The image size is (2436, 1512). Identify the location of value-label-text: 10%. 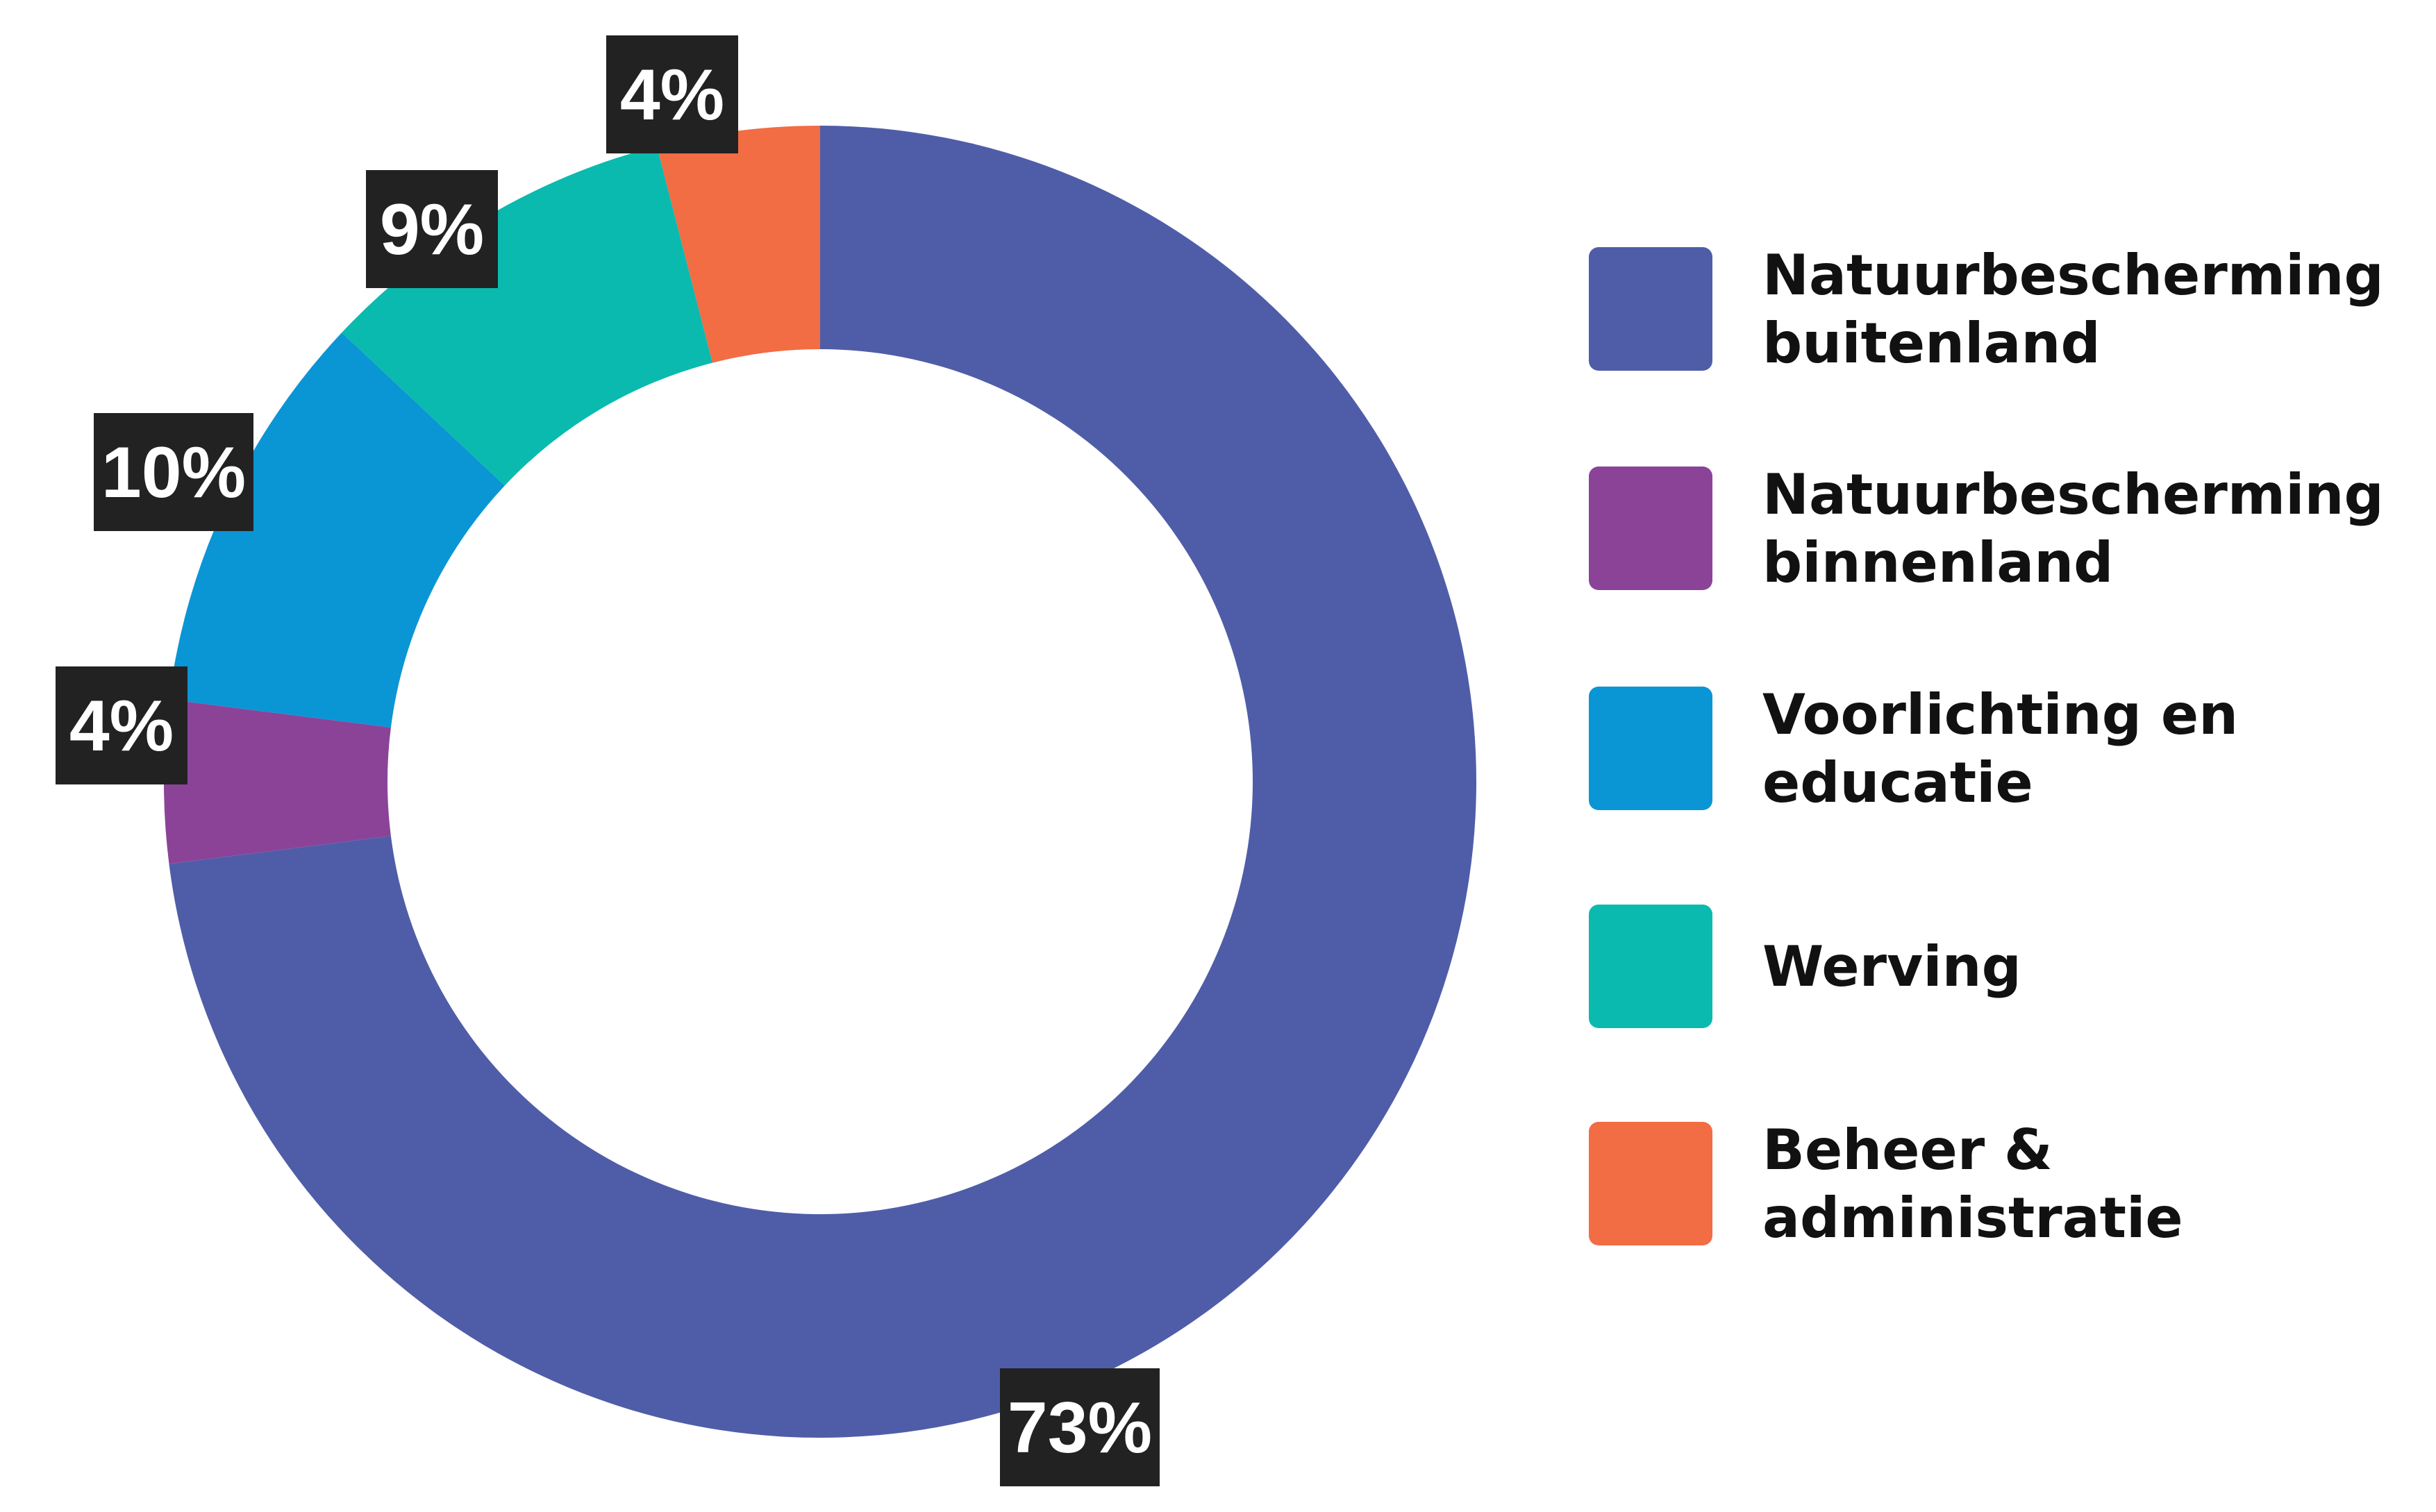
(173, 472).